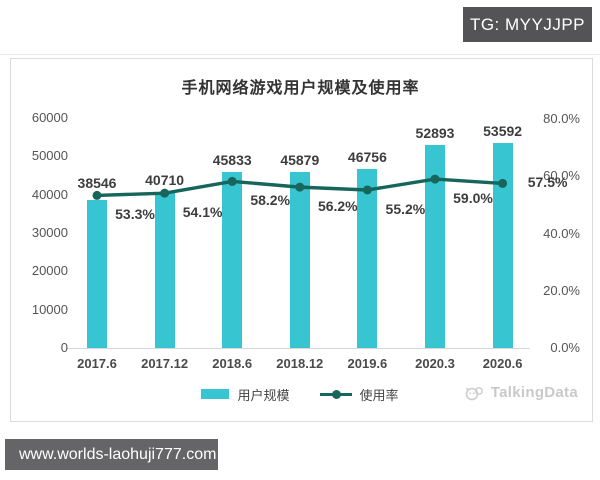  Describe the element at coordinates (300, 88) in the screenshot. I see `chart-title: 手机网络游戏用户规模及使用率` at that location.